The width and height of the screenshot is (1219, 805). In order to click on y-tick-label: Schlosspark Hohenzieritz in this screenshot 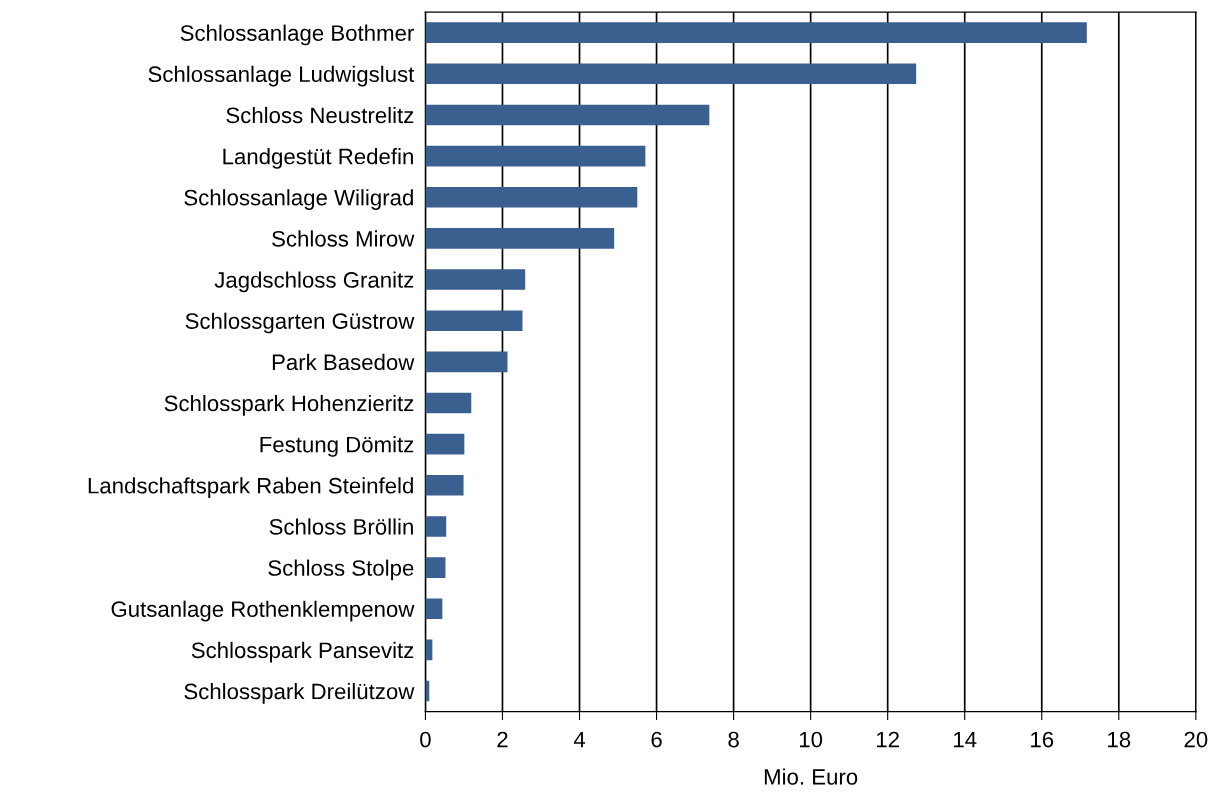, I will do `click(289, 405)`.